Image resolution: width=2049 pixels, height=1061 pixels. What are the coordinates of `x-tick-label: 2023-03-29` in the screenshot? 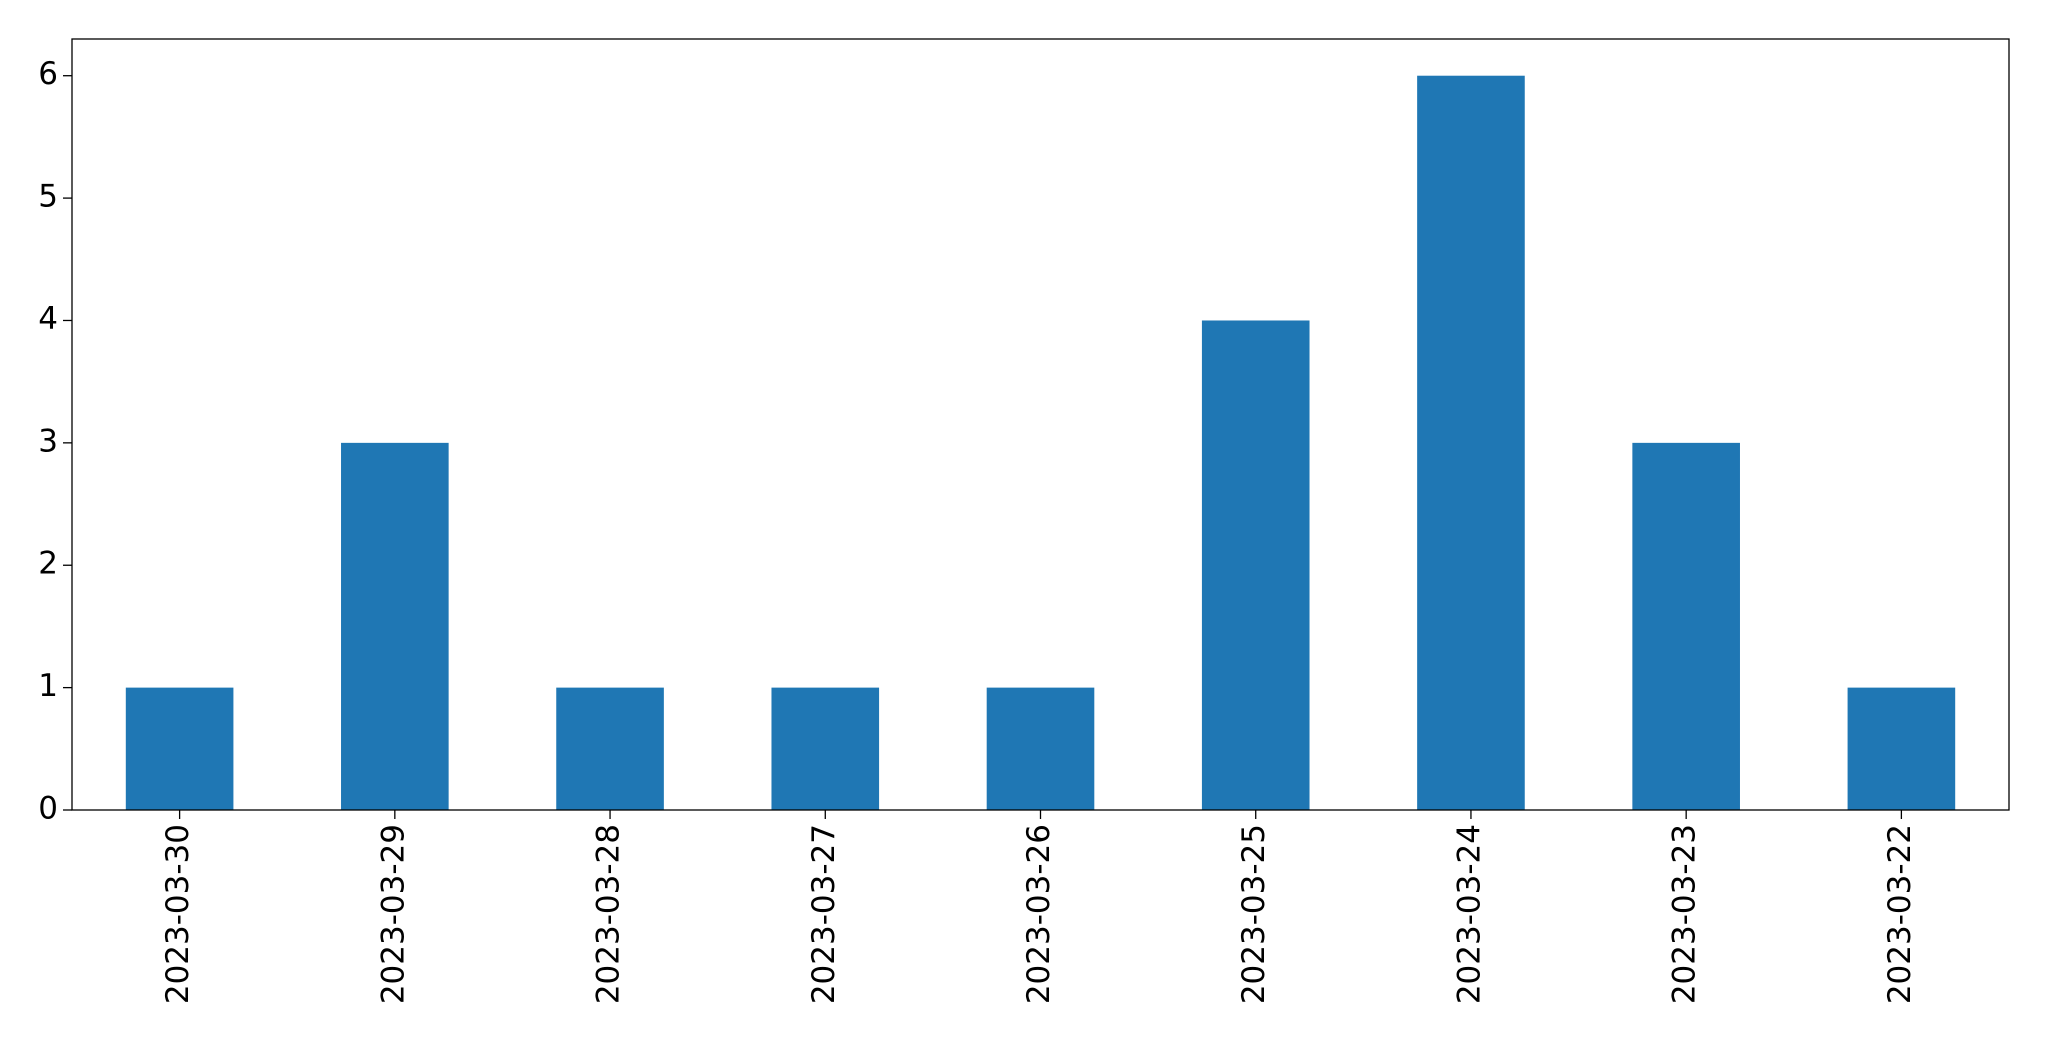 It's located at (393, 914).